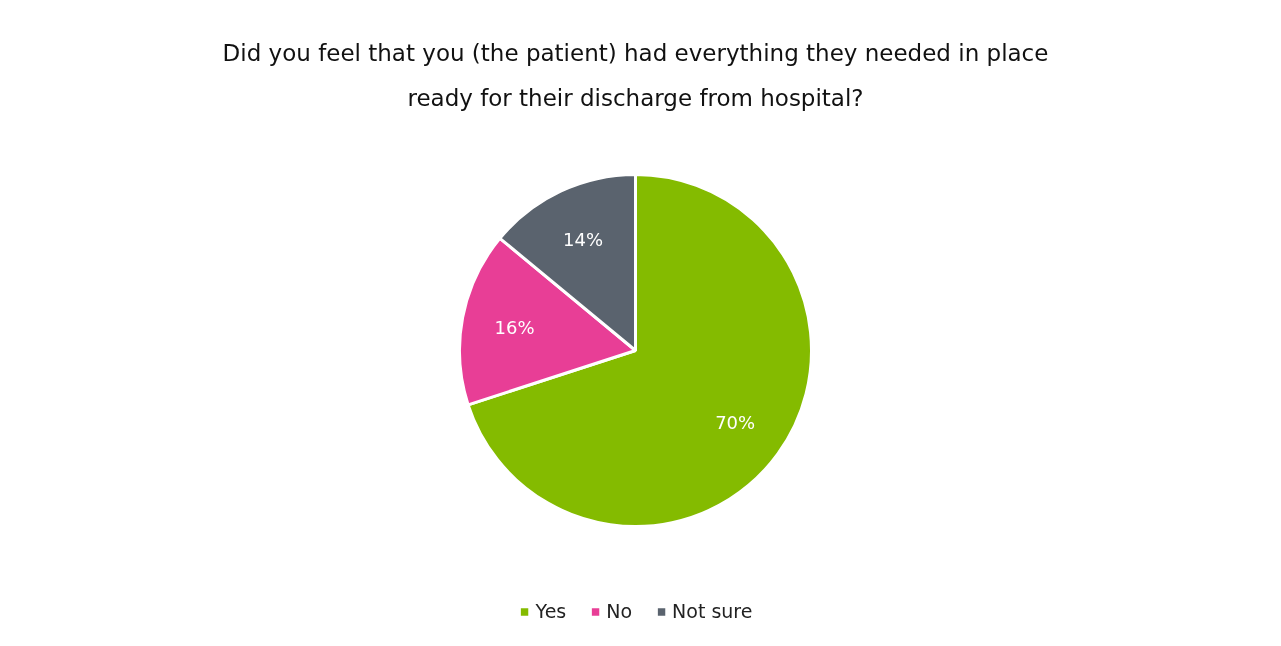 This screenshot has width=1281, height=646. What do you see at coordinates (514, 327) in the screenshot?
I see `data-label: 16%` at bounding box center [514, 327].